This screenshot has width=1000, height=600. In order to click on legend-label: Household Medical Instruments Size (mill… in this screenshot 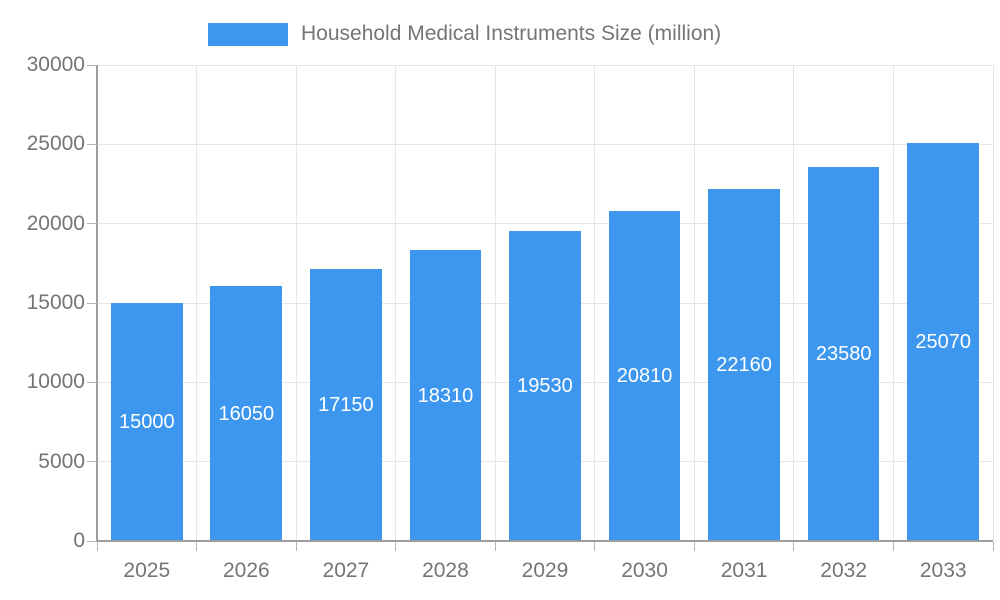, I will do `click(511, 33)`.